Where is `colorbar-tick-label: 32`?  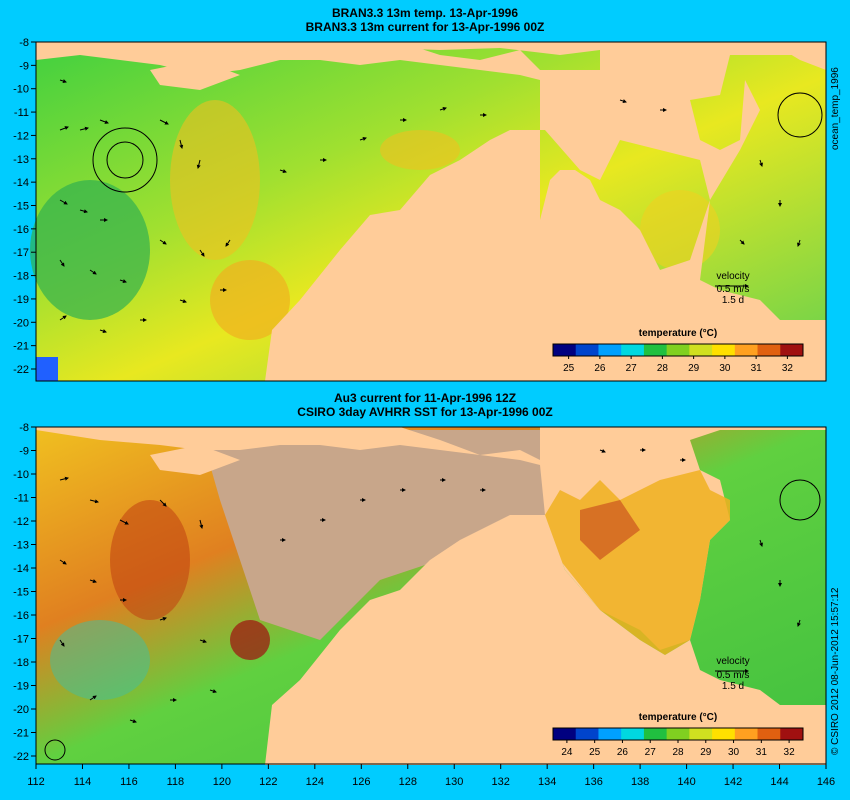 colorbar-tick-label: 32 is located at coordinates (788, 368).